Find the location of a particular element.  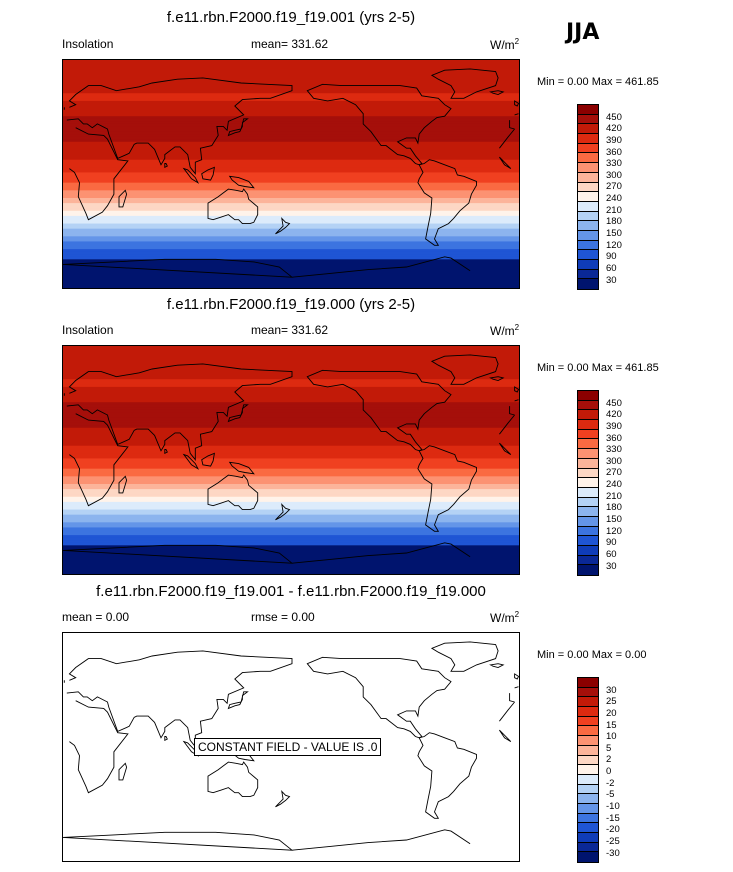

colorbar-tick-label: 25 is located at coordinates (611, 702).